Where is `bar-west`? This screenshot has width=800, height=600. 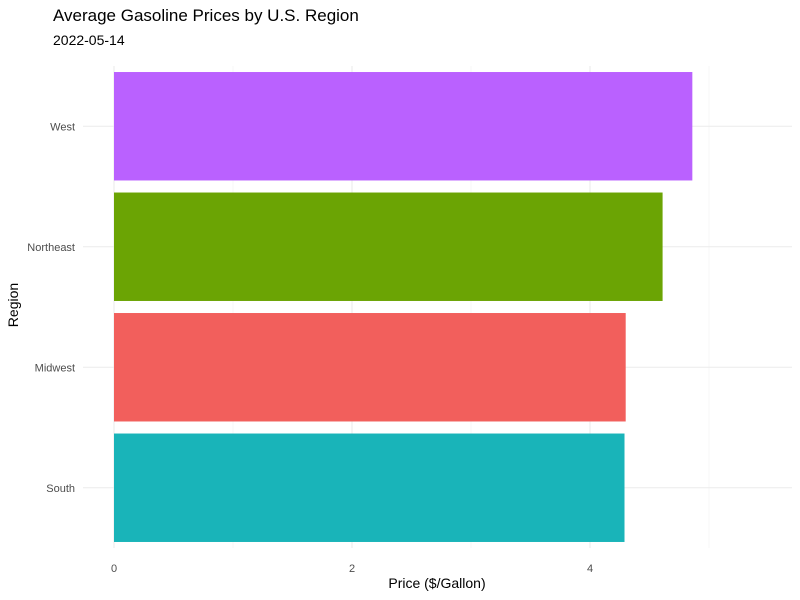
bar-west is located at coordinates (403, 126).